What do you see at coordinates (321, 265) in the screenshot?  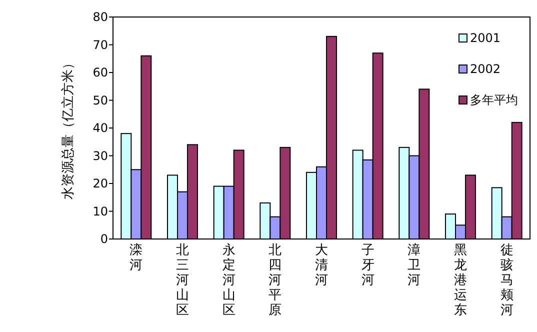 I see `x-tick-label: 大清河` at bounding box center [321, 265].